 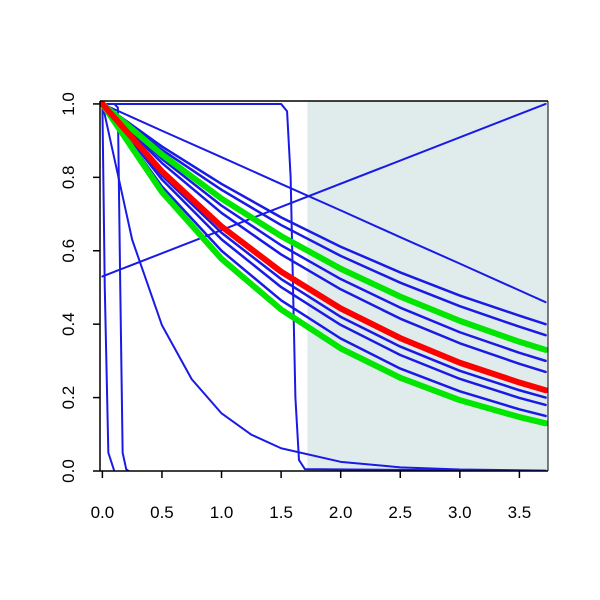 What do you see at coordinates (68, 398) in the screenshot?
I see `y-tick-label: 0.2` at bounding box center [68, 398].